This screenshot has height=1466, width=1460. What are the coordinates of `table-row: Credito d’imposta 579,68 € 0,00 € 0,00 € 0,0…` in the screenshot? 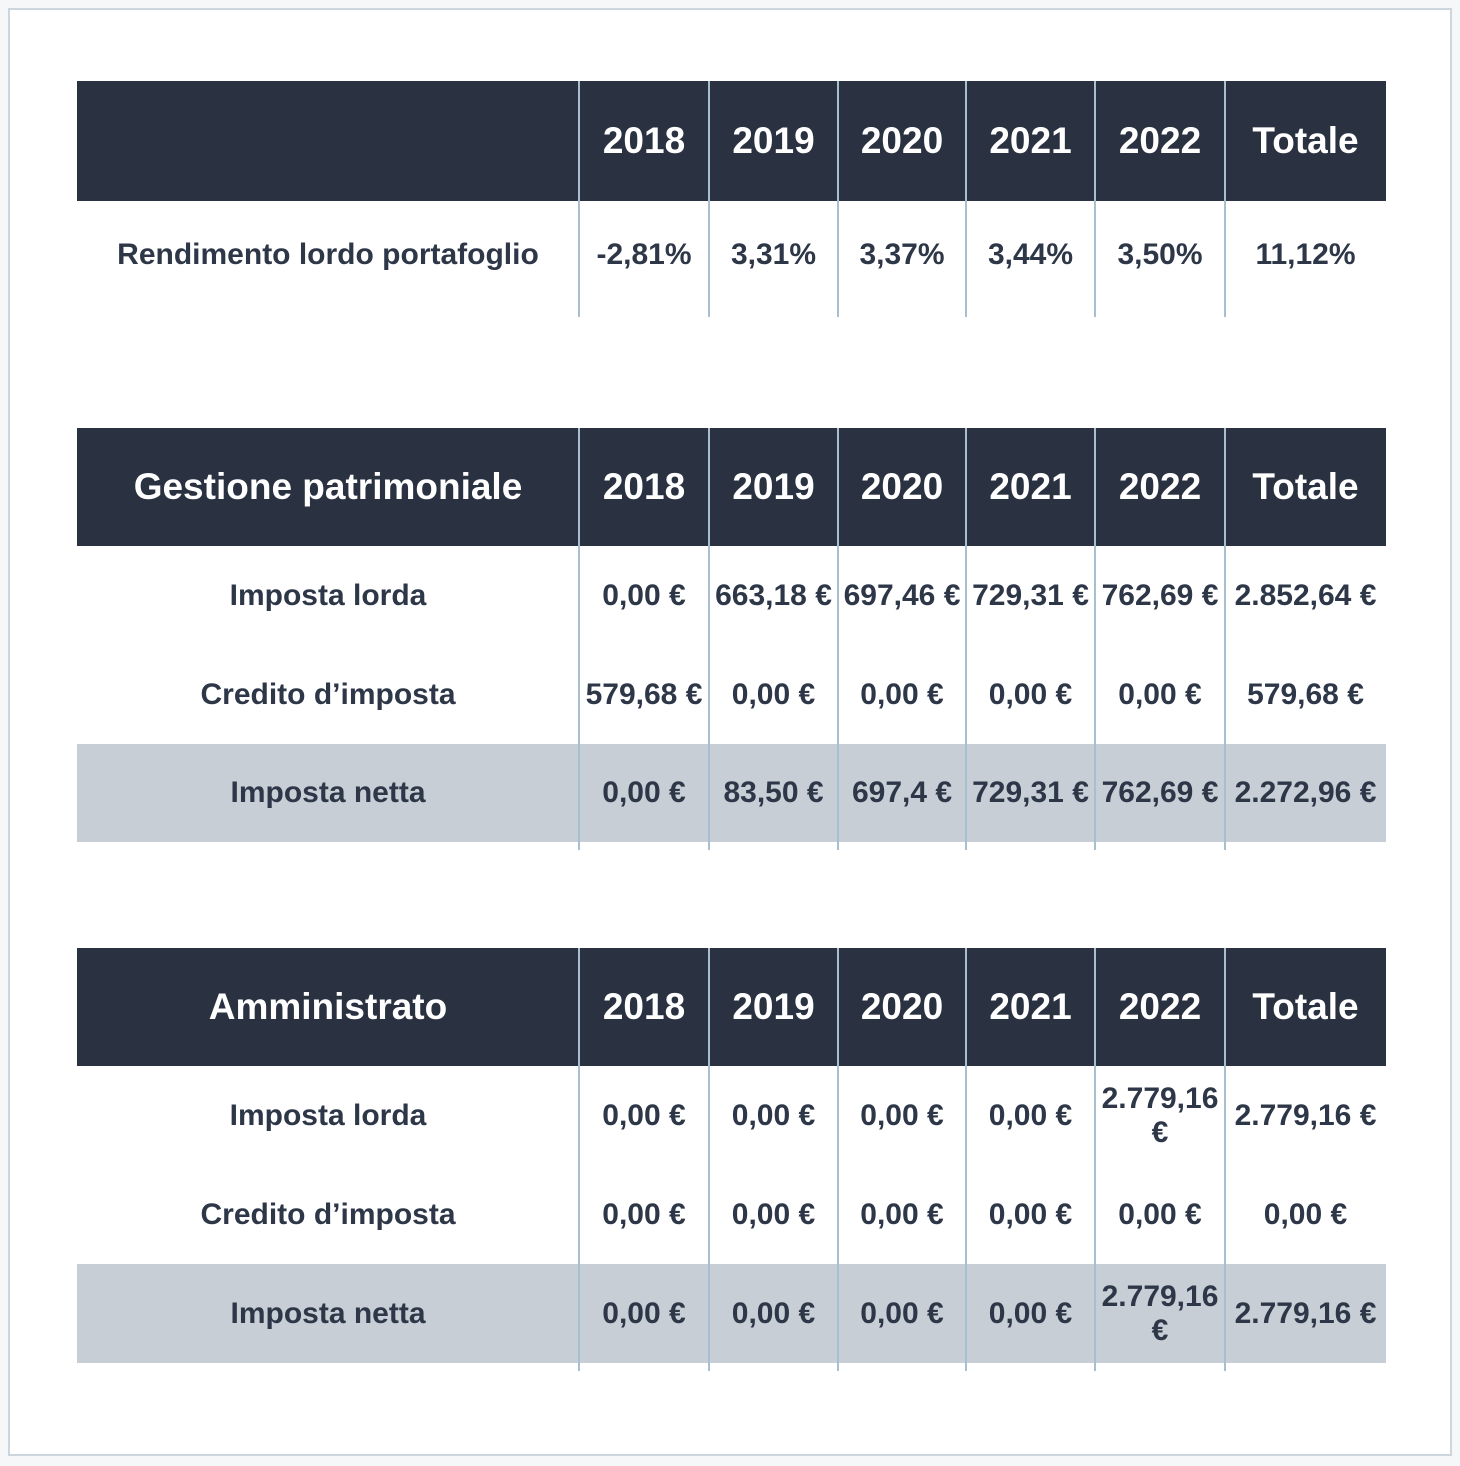 It's located at (731, 694).